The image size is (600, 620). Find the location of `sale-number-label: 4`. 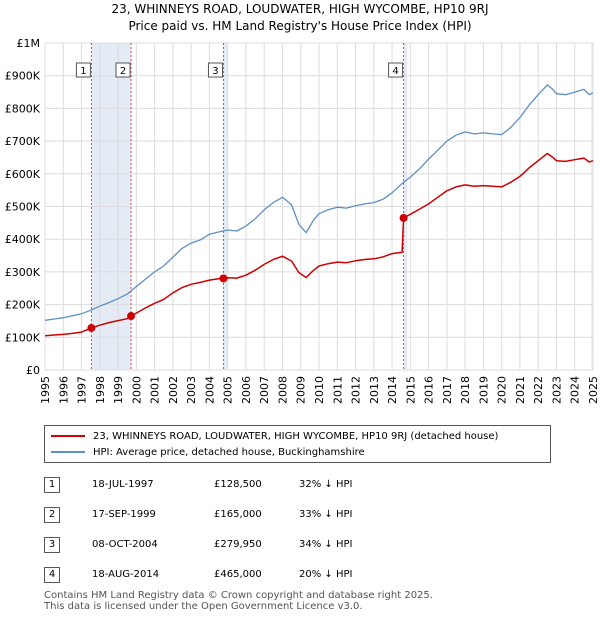

sale-number-label: 4 is located at coordinates (395, 71).